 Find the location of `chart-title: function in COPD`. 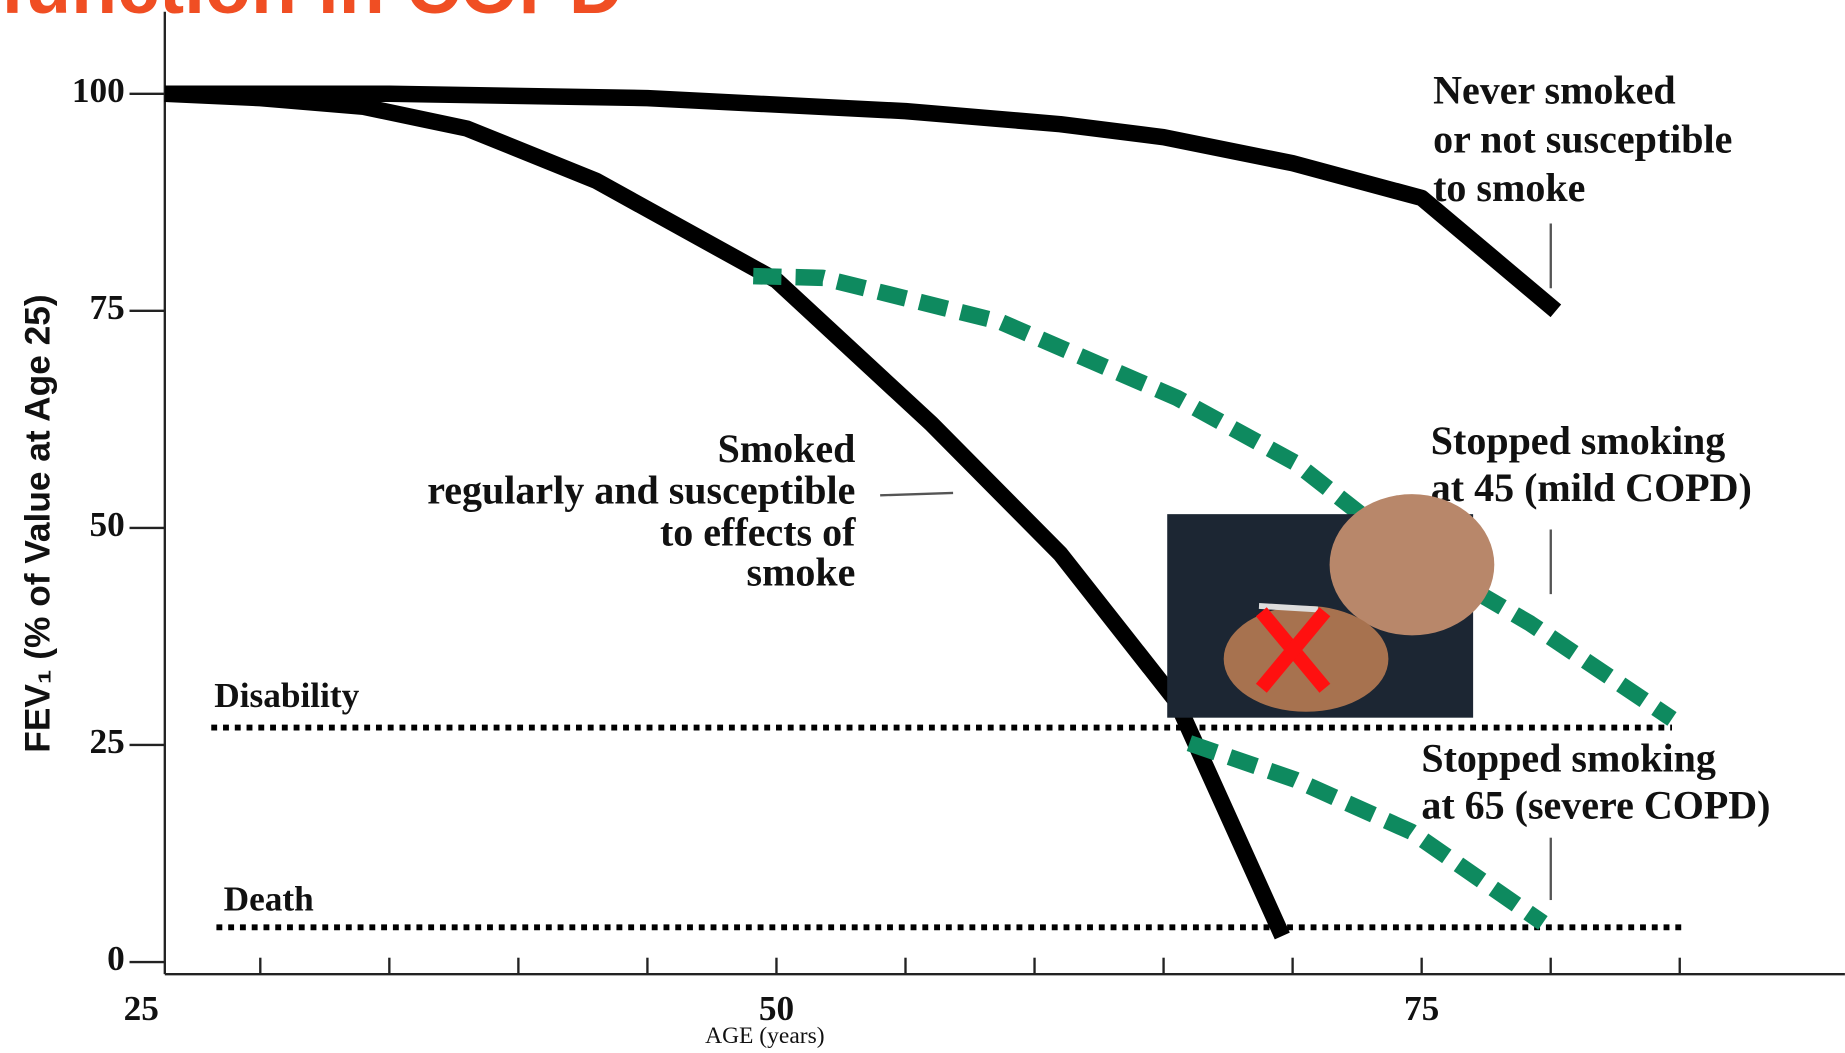

chart-title: function in COPD is located at coordinates (311, 14).